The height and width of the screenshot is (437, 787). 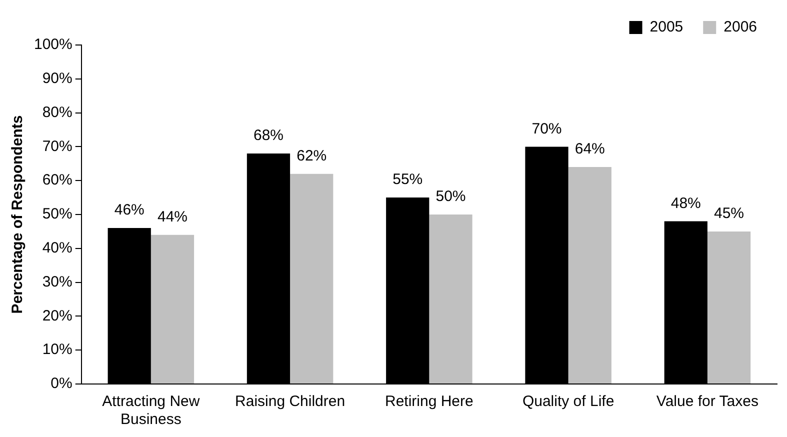 I want to click on y-tick-label: 60%, so click(x=57, y=180).